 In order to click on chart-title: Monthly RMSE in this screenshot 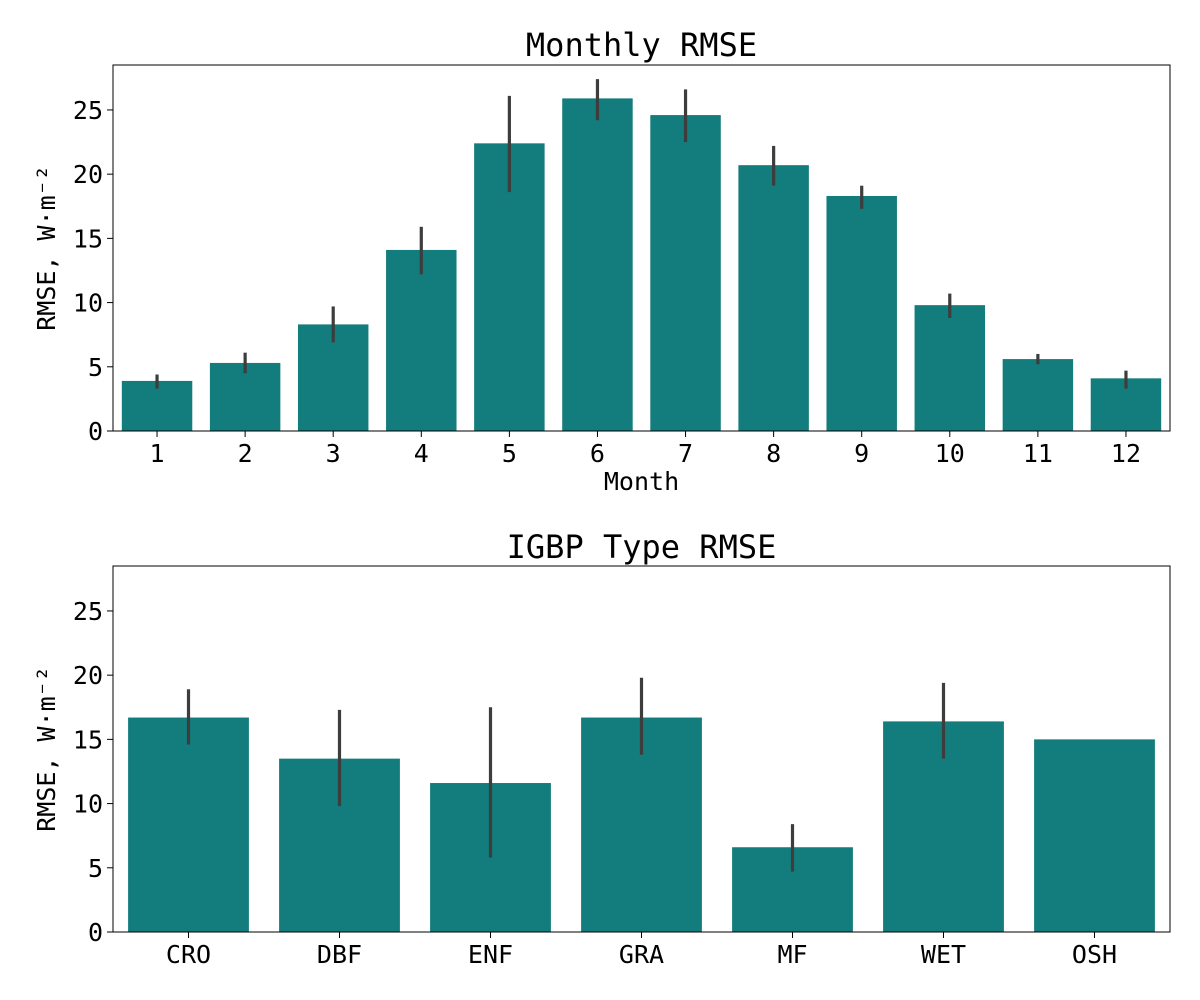, I will do `click(641, 45)`.